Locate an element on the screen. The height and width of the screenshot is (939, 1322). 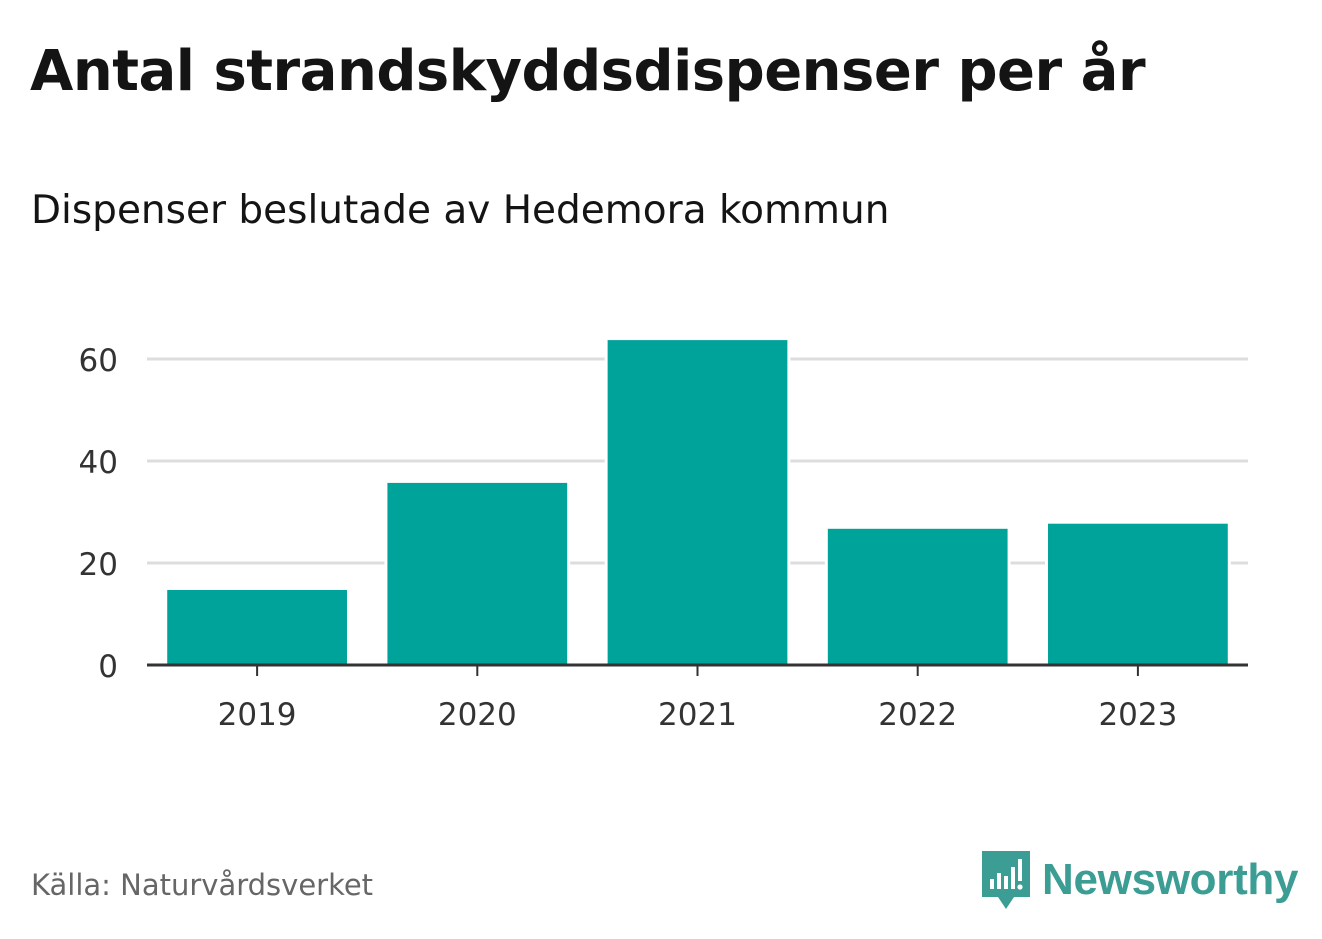
x-tick-label-2023: 2023 is located at coordinates (1137, 715).